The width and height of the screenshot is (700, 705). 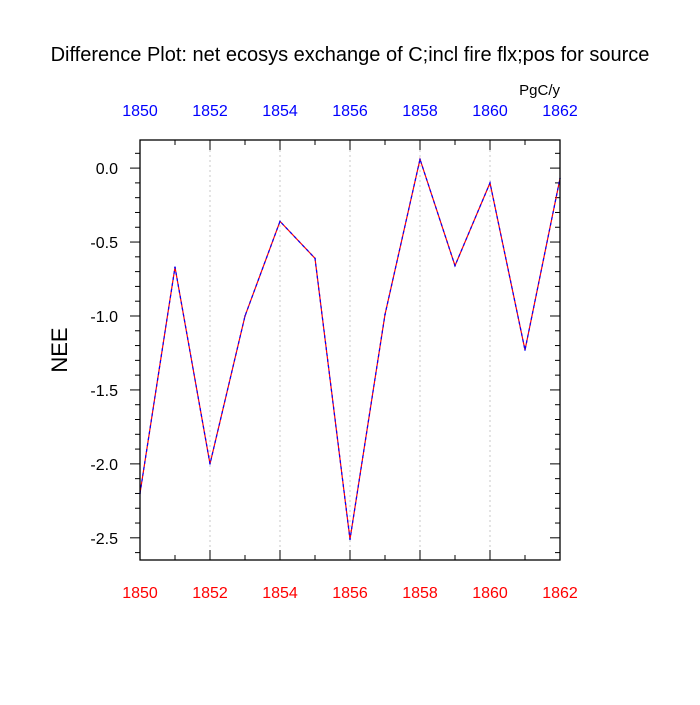 What do you see at coordinates (104, 243) in the screenshot?
I see `y-tick-label: -0.5` at bounding box center [104, 243].